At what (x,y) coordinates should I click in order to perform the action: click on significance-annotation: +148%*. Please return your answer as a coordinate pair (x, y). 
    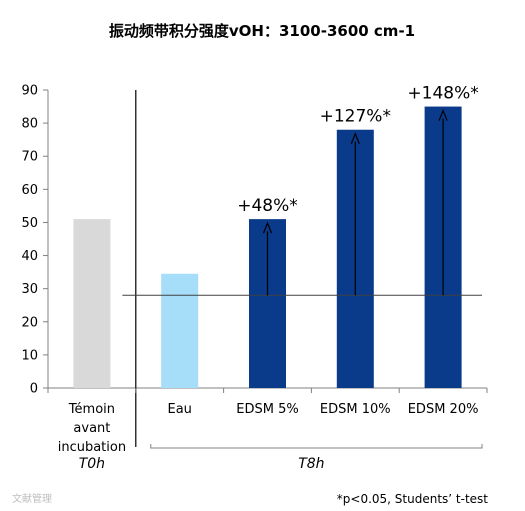
    Looking at the image, I should click on (442, 94).